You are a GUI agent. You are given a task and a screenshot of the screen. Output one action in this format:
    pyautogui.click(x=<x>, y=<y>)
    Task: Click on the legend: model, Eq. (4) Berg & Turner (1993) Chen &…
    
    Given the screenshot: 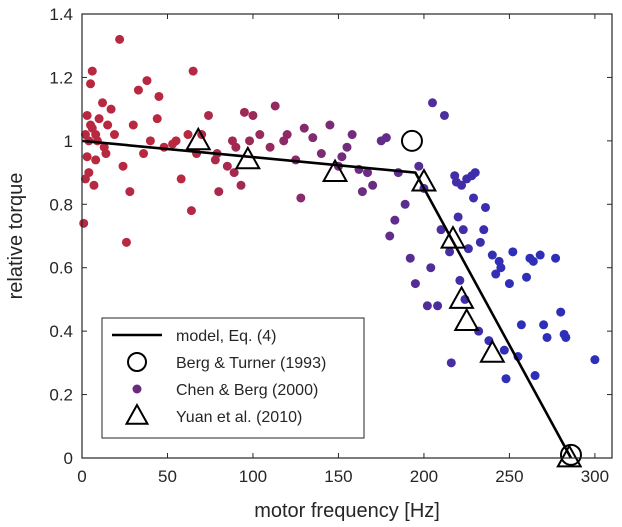 What is the action you would take?
    pyautogui.click(x=233, y=378)
    